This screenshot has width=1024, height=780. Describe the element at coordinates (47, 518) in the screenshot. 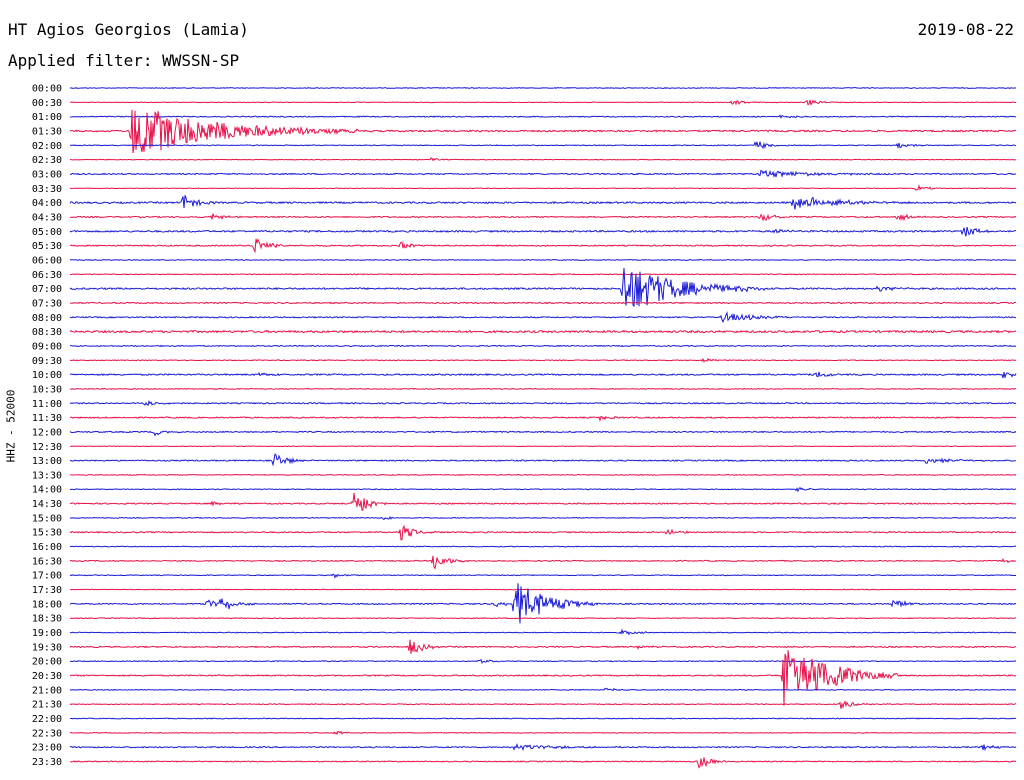

I see `time-tick-label: 15:00` at that location.